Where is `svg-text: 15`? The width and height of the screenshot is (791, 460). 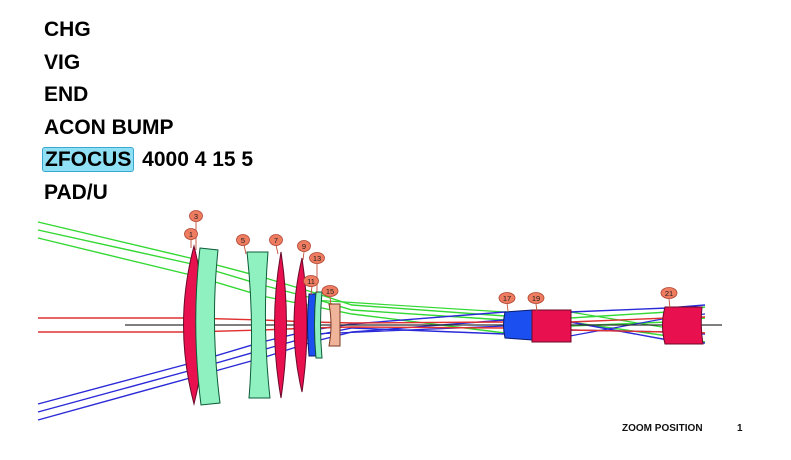 svg-text: 15 is located at coordinates (330, 291).